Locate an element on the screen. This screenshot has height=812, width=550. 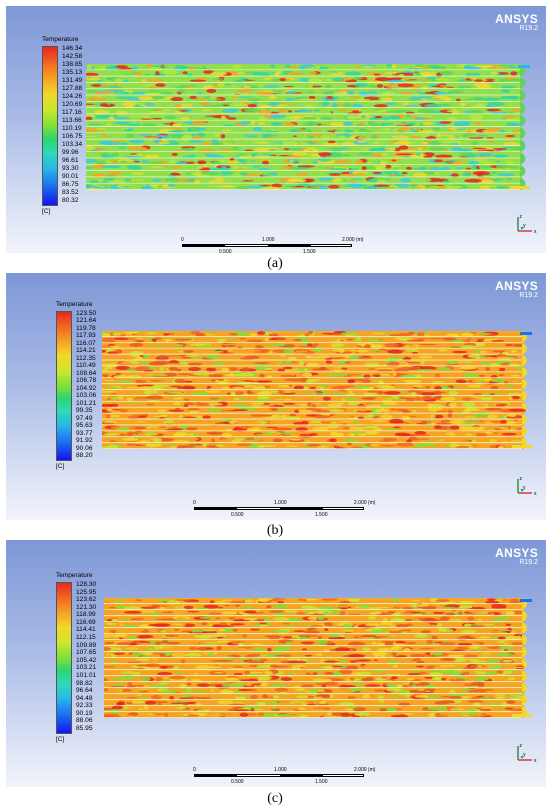
svg-text: x is located at coordinates (535, 761).